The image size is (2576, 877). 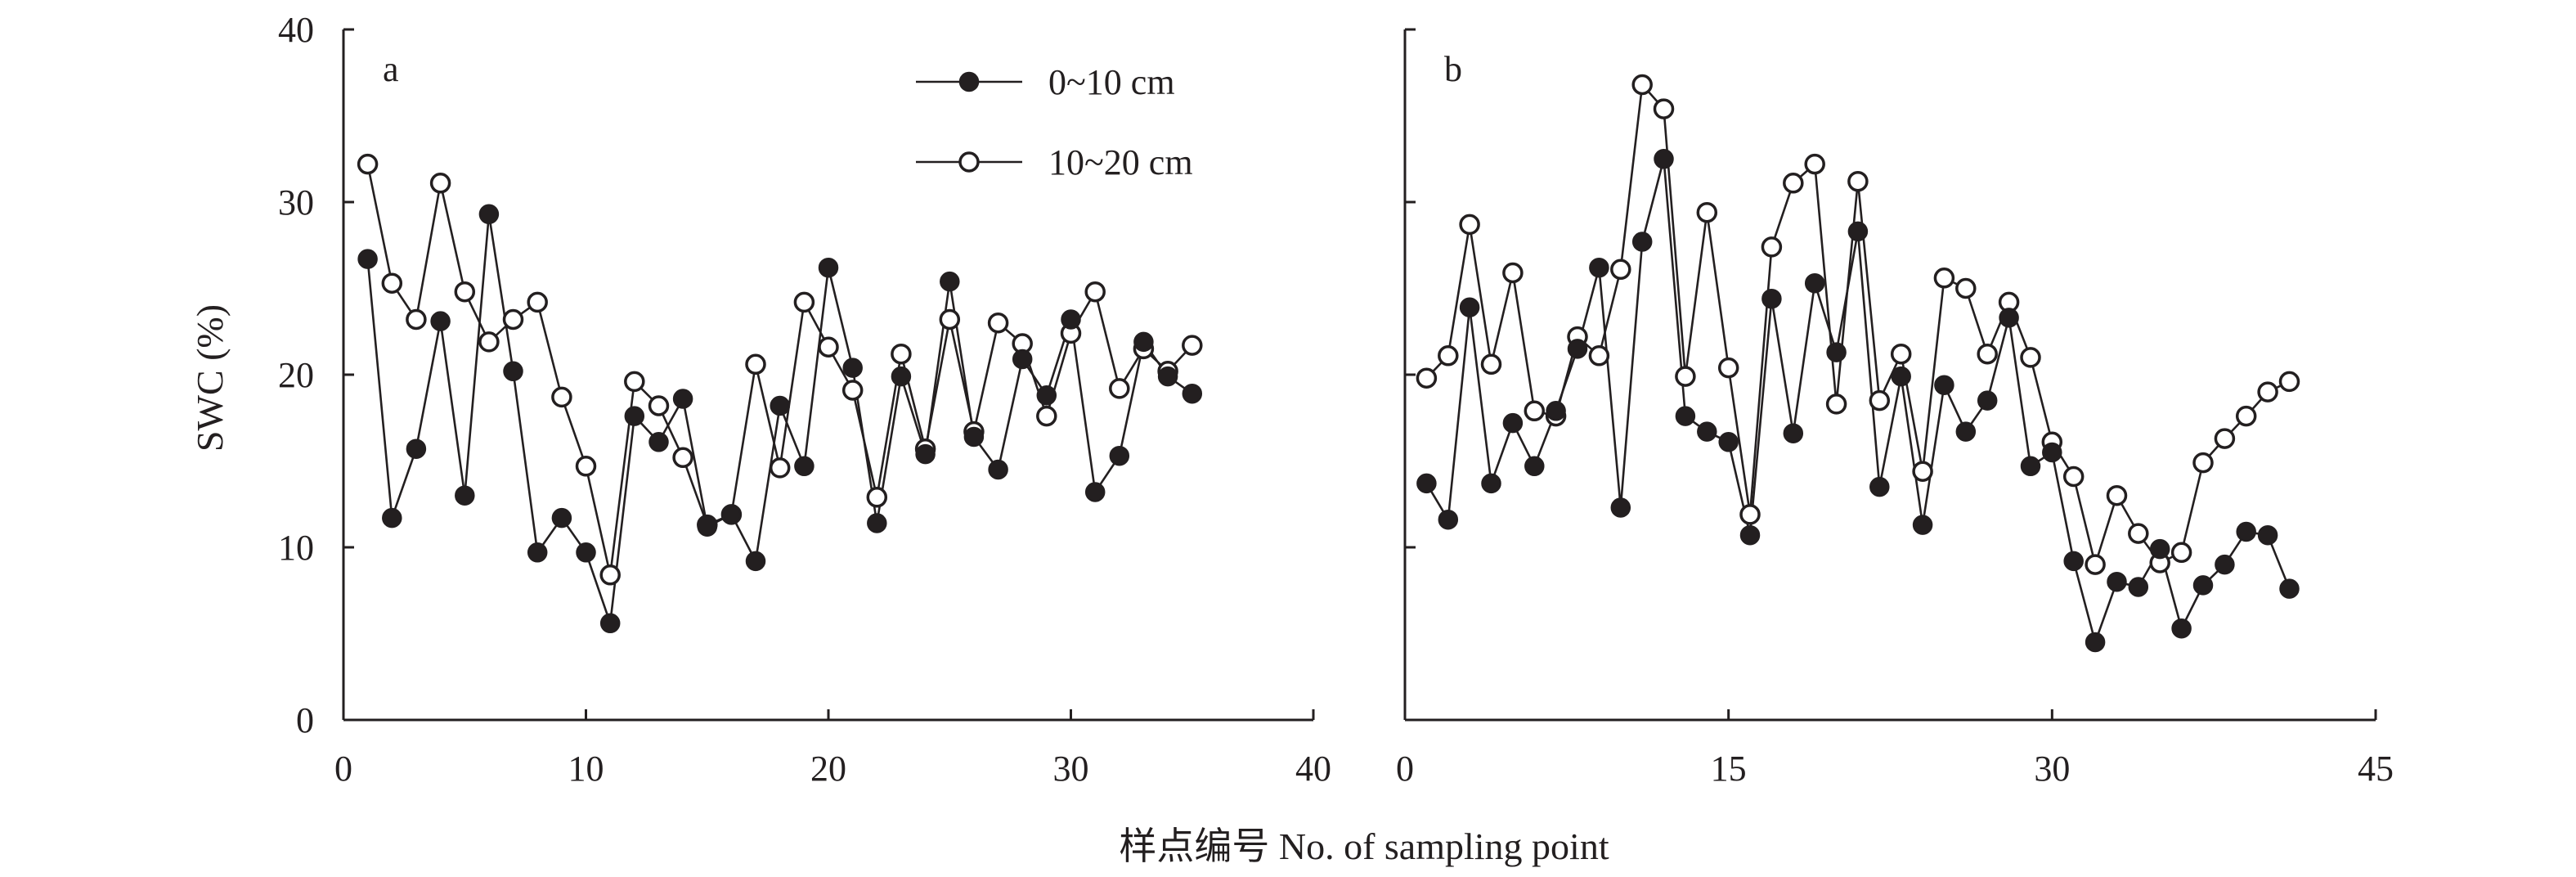 What do you see at coordinates (1364, 846) in the screenshot?
I see `x-axis-title: 样点编号 No. of sampling point` at bounding box center [1364, 846].